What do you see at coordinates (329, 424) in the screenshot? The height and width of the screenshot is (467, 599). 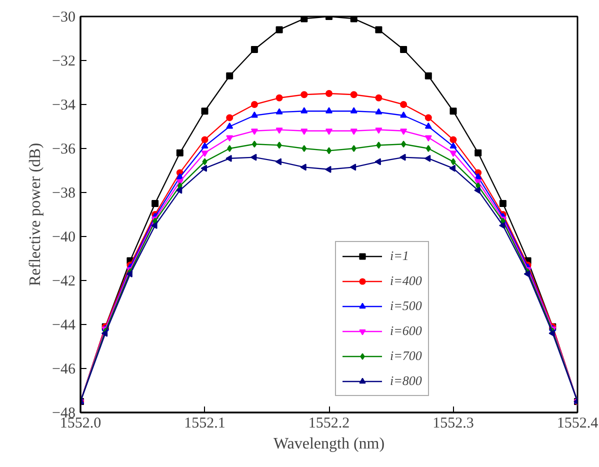 I see `x-tick-label: 1552.2` at bounding box center [329, 424].